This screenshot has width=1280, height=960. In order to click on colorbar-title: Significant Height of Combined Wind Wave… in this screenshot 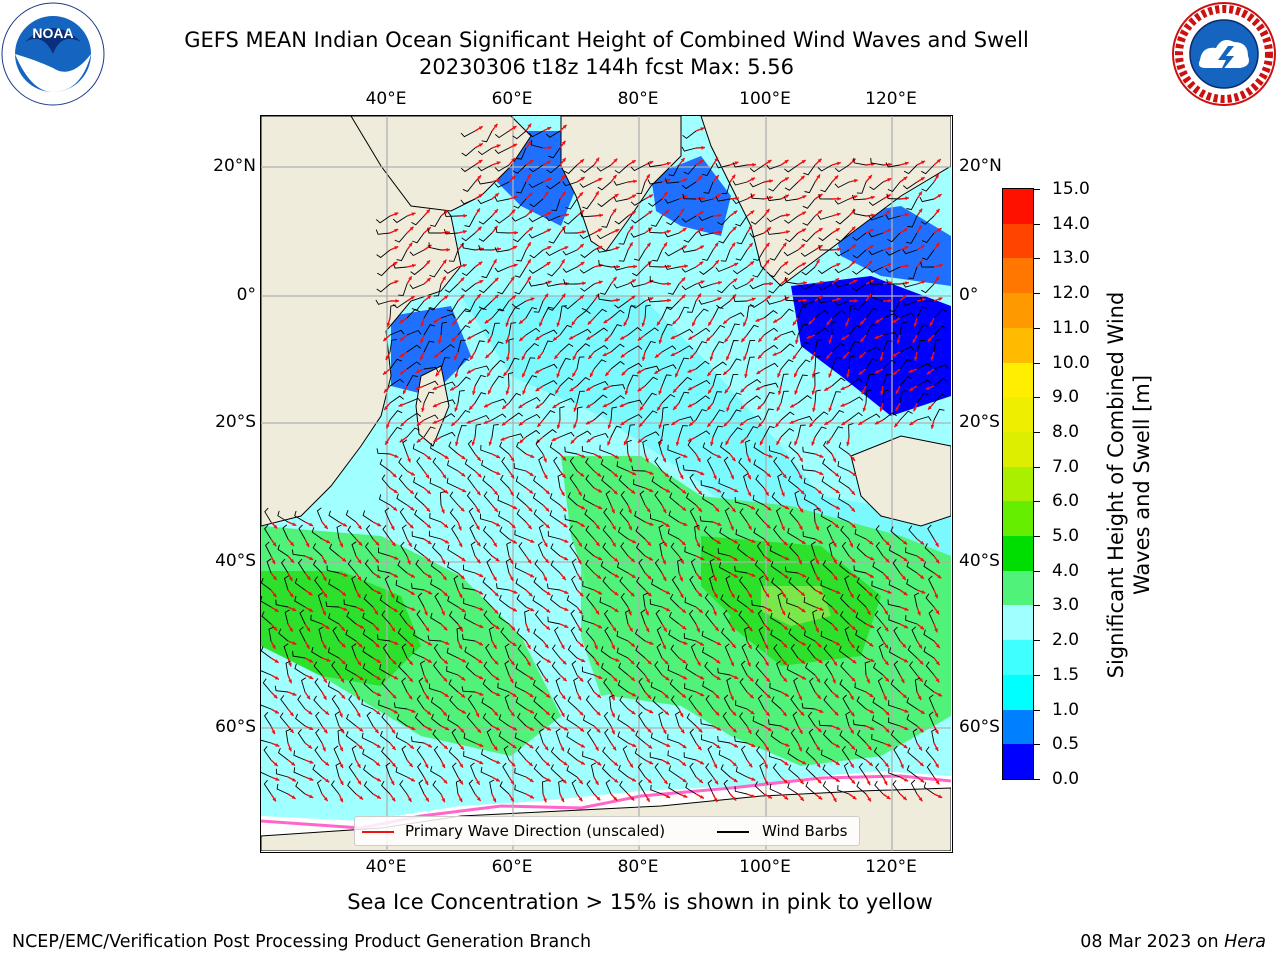, I will do `click(1129, 485)`.